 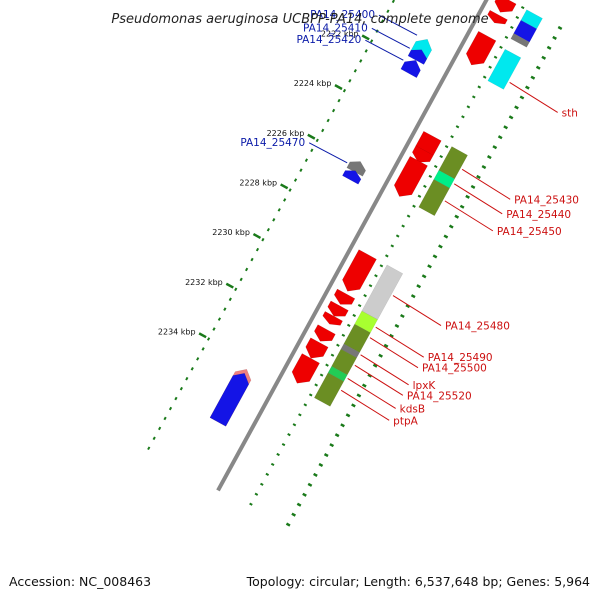 I want to click on kbp-label: 2230 kbp, so click(x=231, y=232).